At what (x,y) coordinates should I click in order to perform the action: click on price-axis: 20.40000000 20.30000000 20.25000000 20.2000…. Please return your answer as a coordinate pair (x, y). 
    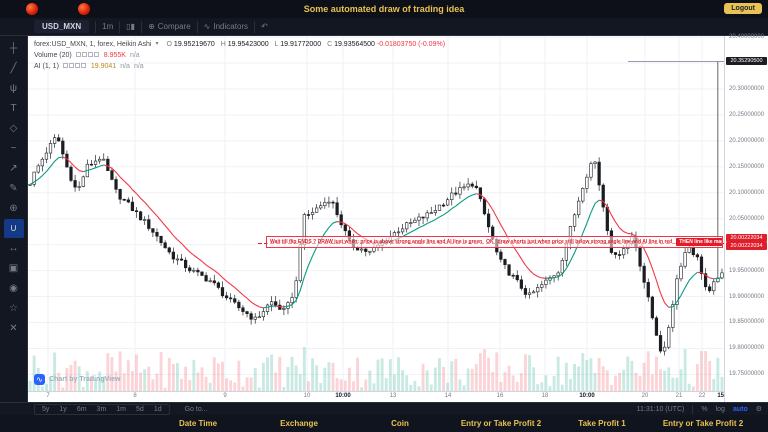
    Looking at the image, I should click on (746, 218).